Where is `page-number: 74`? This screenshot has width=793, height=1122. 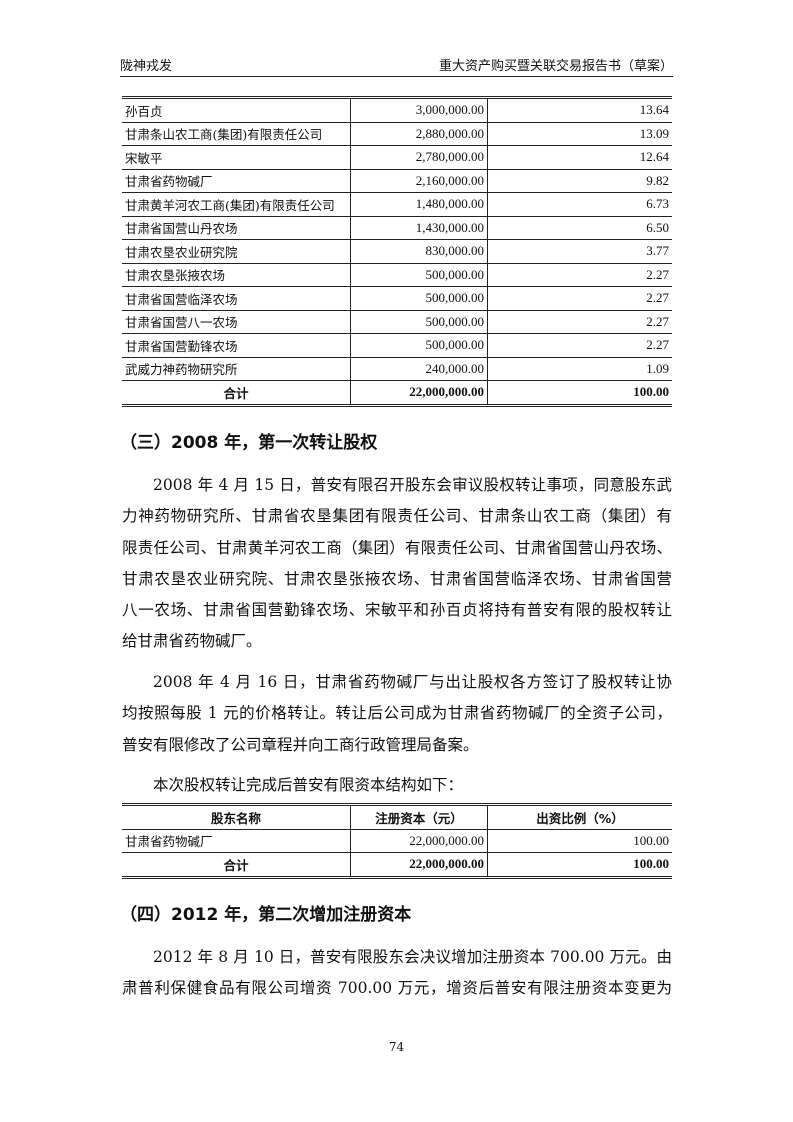 page-number: 74 is located at coordinates (396, 1047).